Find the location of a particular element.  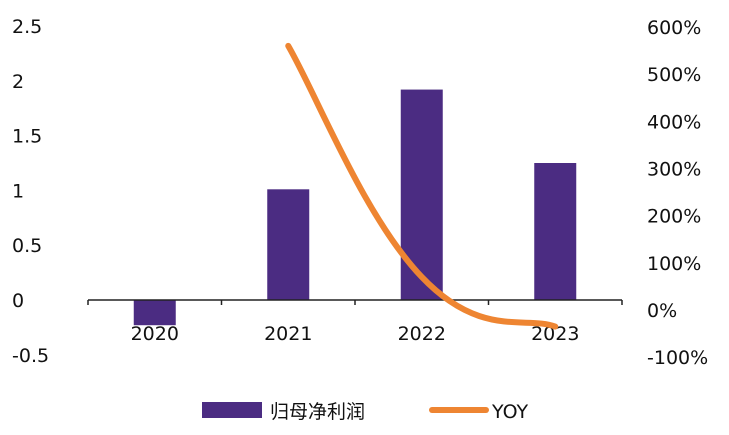

legend-label-net-profit: 归母净利润 is located at coordinates (317, 412).